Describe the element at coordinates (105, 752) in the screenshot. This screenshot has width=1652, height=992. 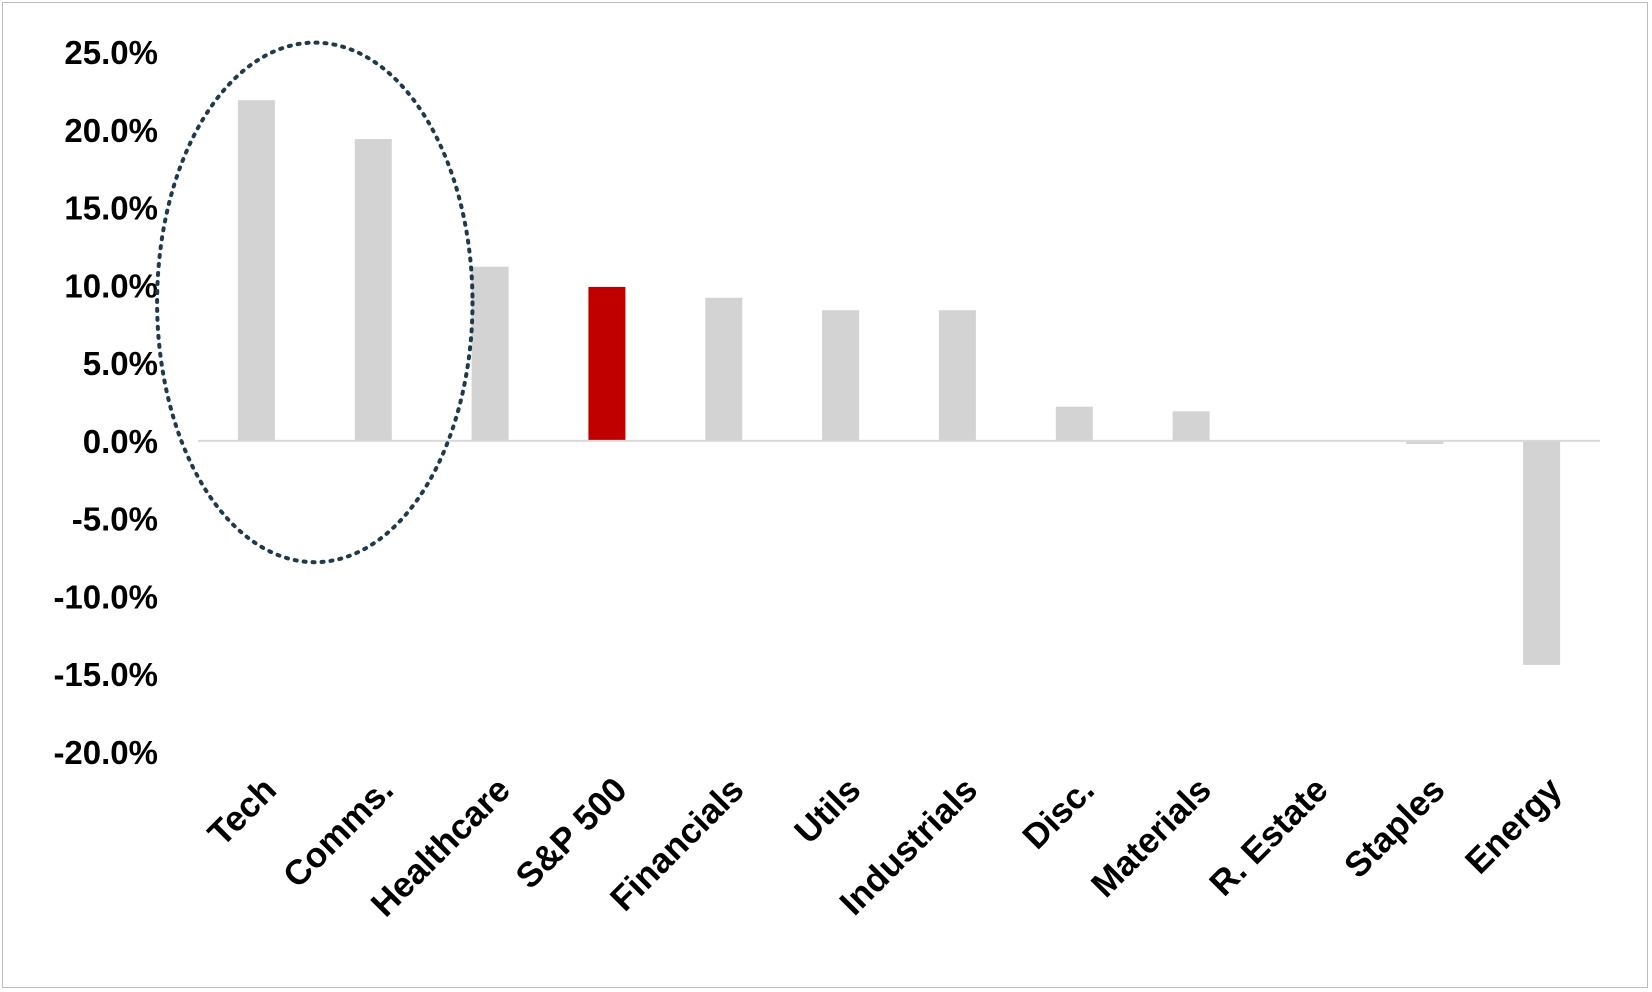
I see `y-tick-label: -20.0%` at that location.